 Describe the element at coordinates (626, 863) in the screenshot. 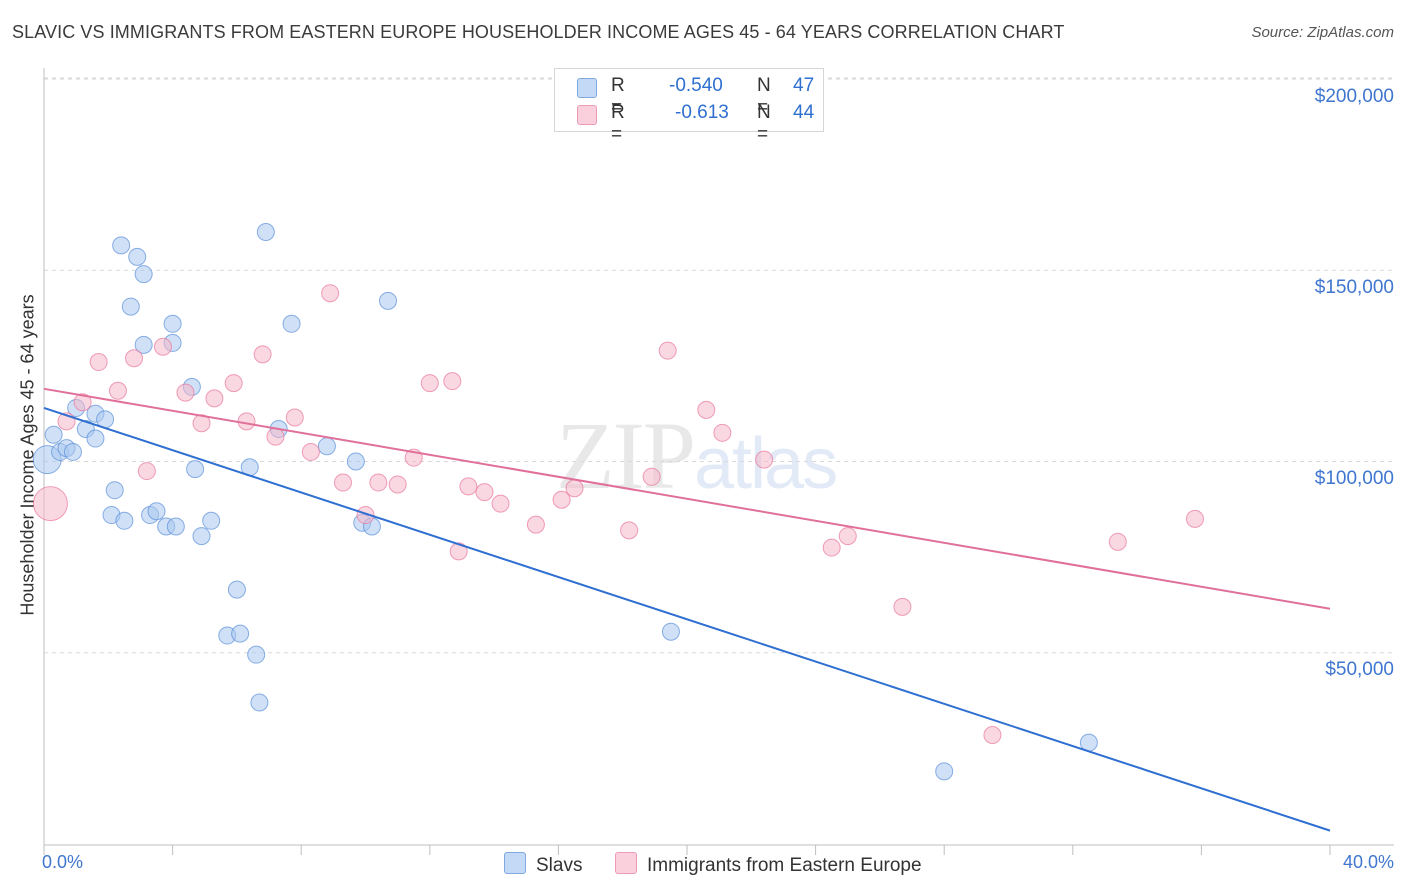

I see `bottom-legend-swatch-immigrants` at that location.